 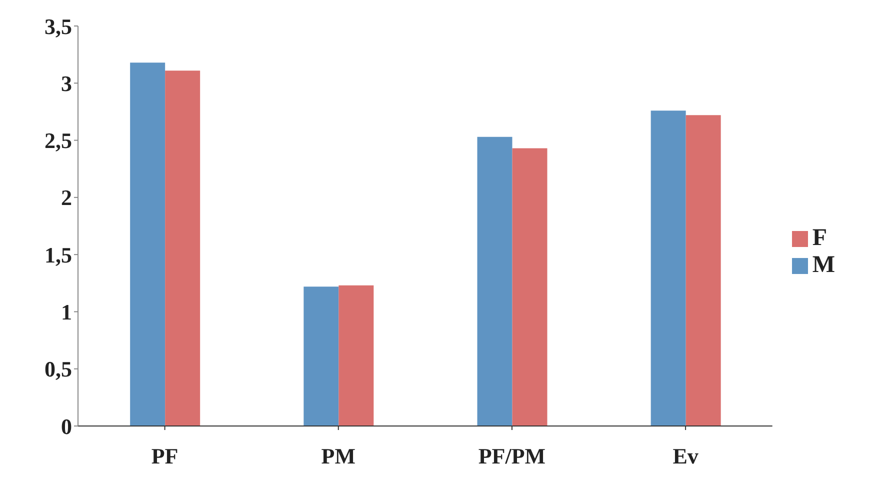 What do you see at coordinates (820, 238) in the screenshot?
I see `legend-label: F` at bounding box center [820, 238].